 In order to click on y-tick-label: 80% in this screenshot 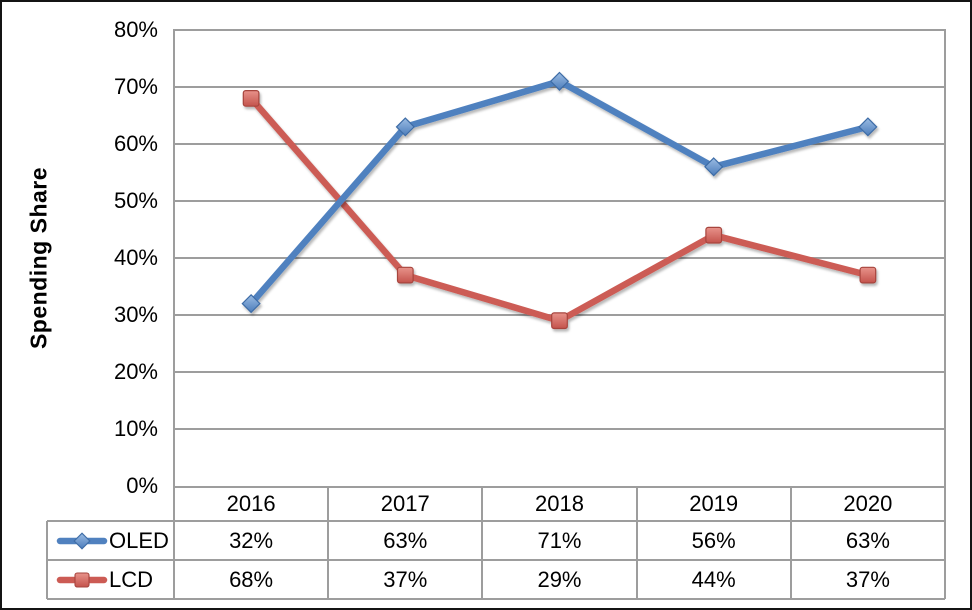, I will do `click(135, 29)`.